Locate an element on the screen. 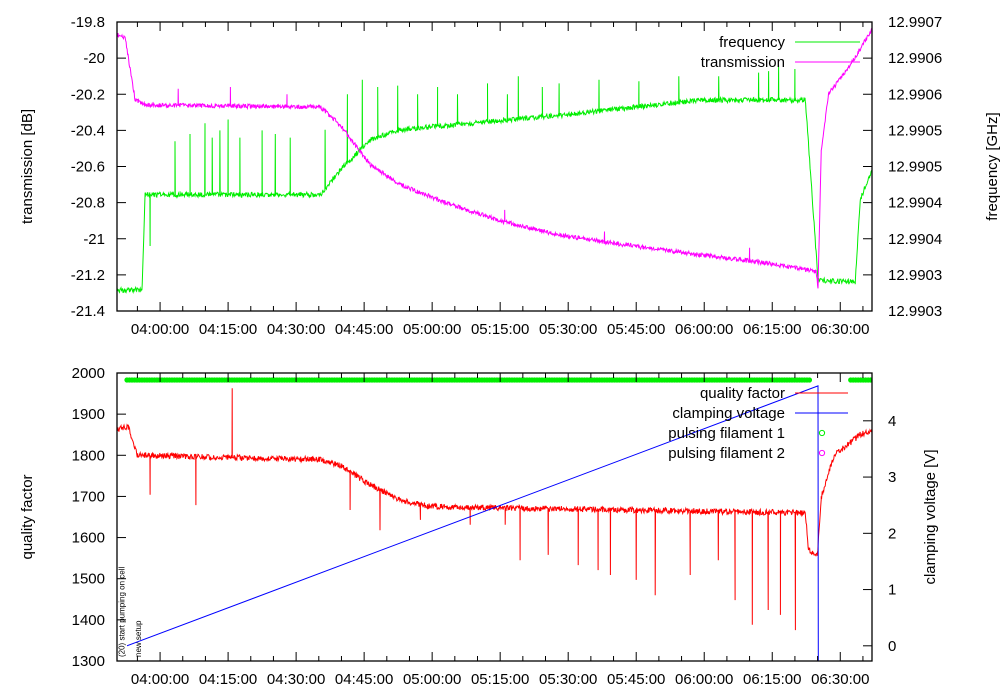 Image resolution: width=1000 pixels, height=700 pixels. y2-axis-title: clamping voltage [V] is located at coordinates (930, 516).